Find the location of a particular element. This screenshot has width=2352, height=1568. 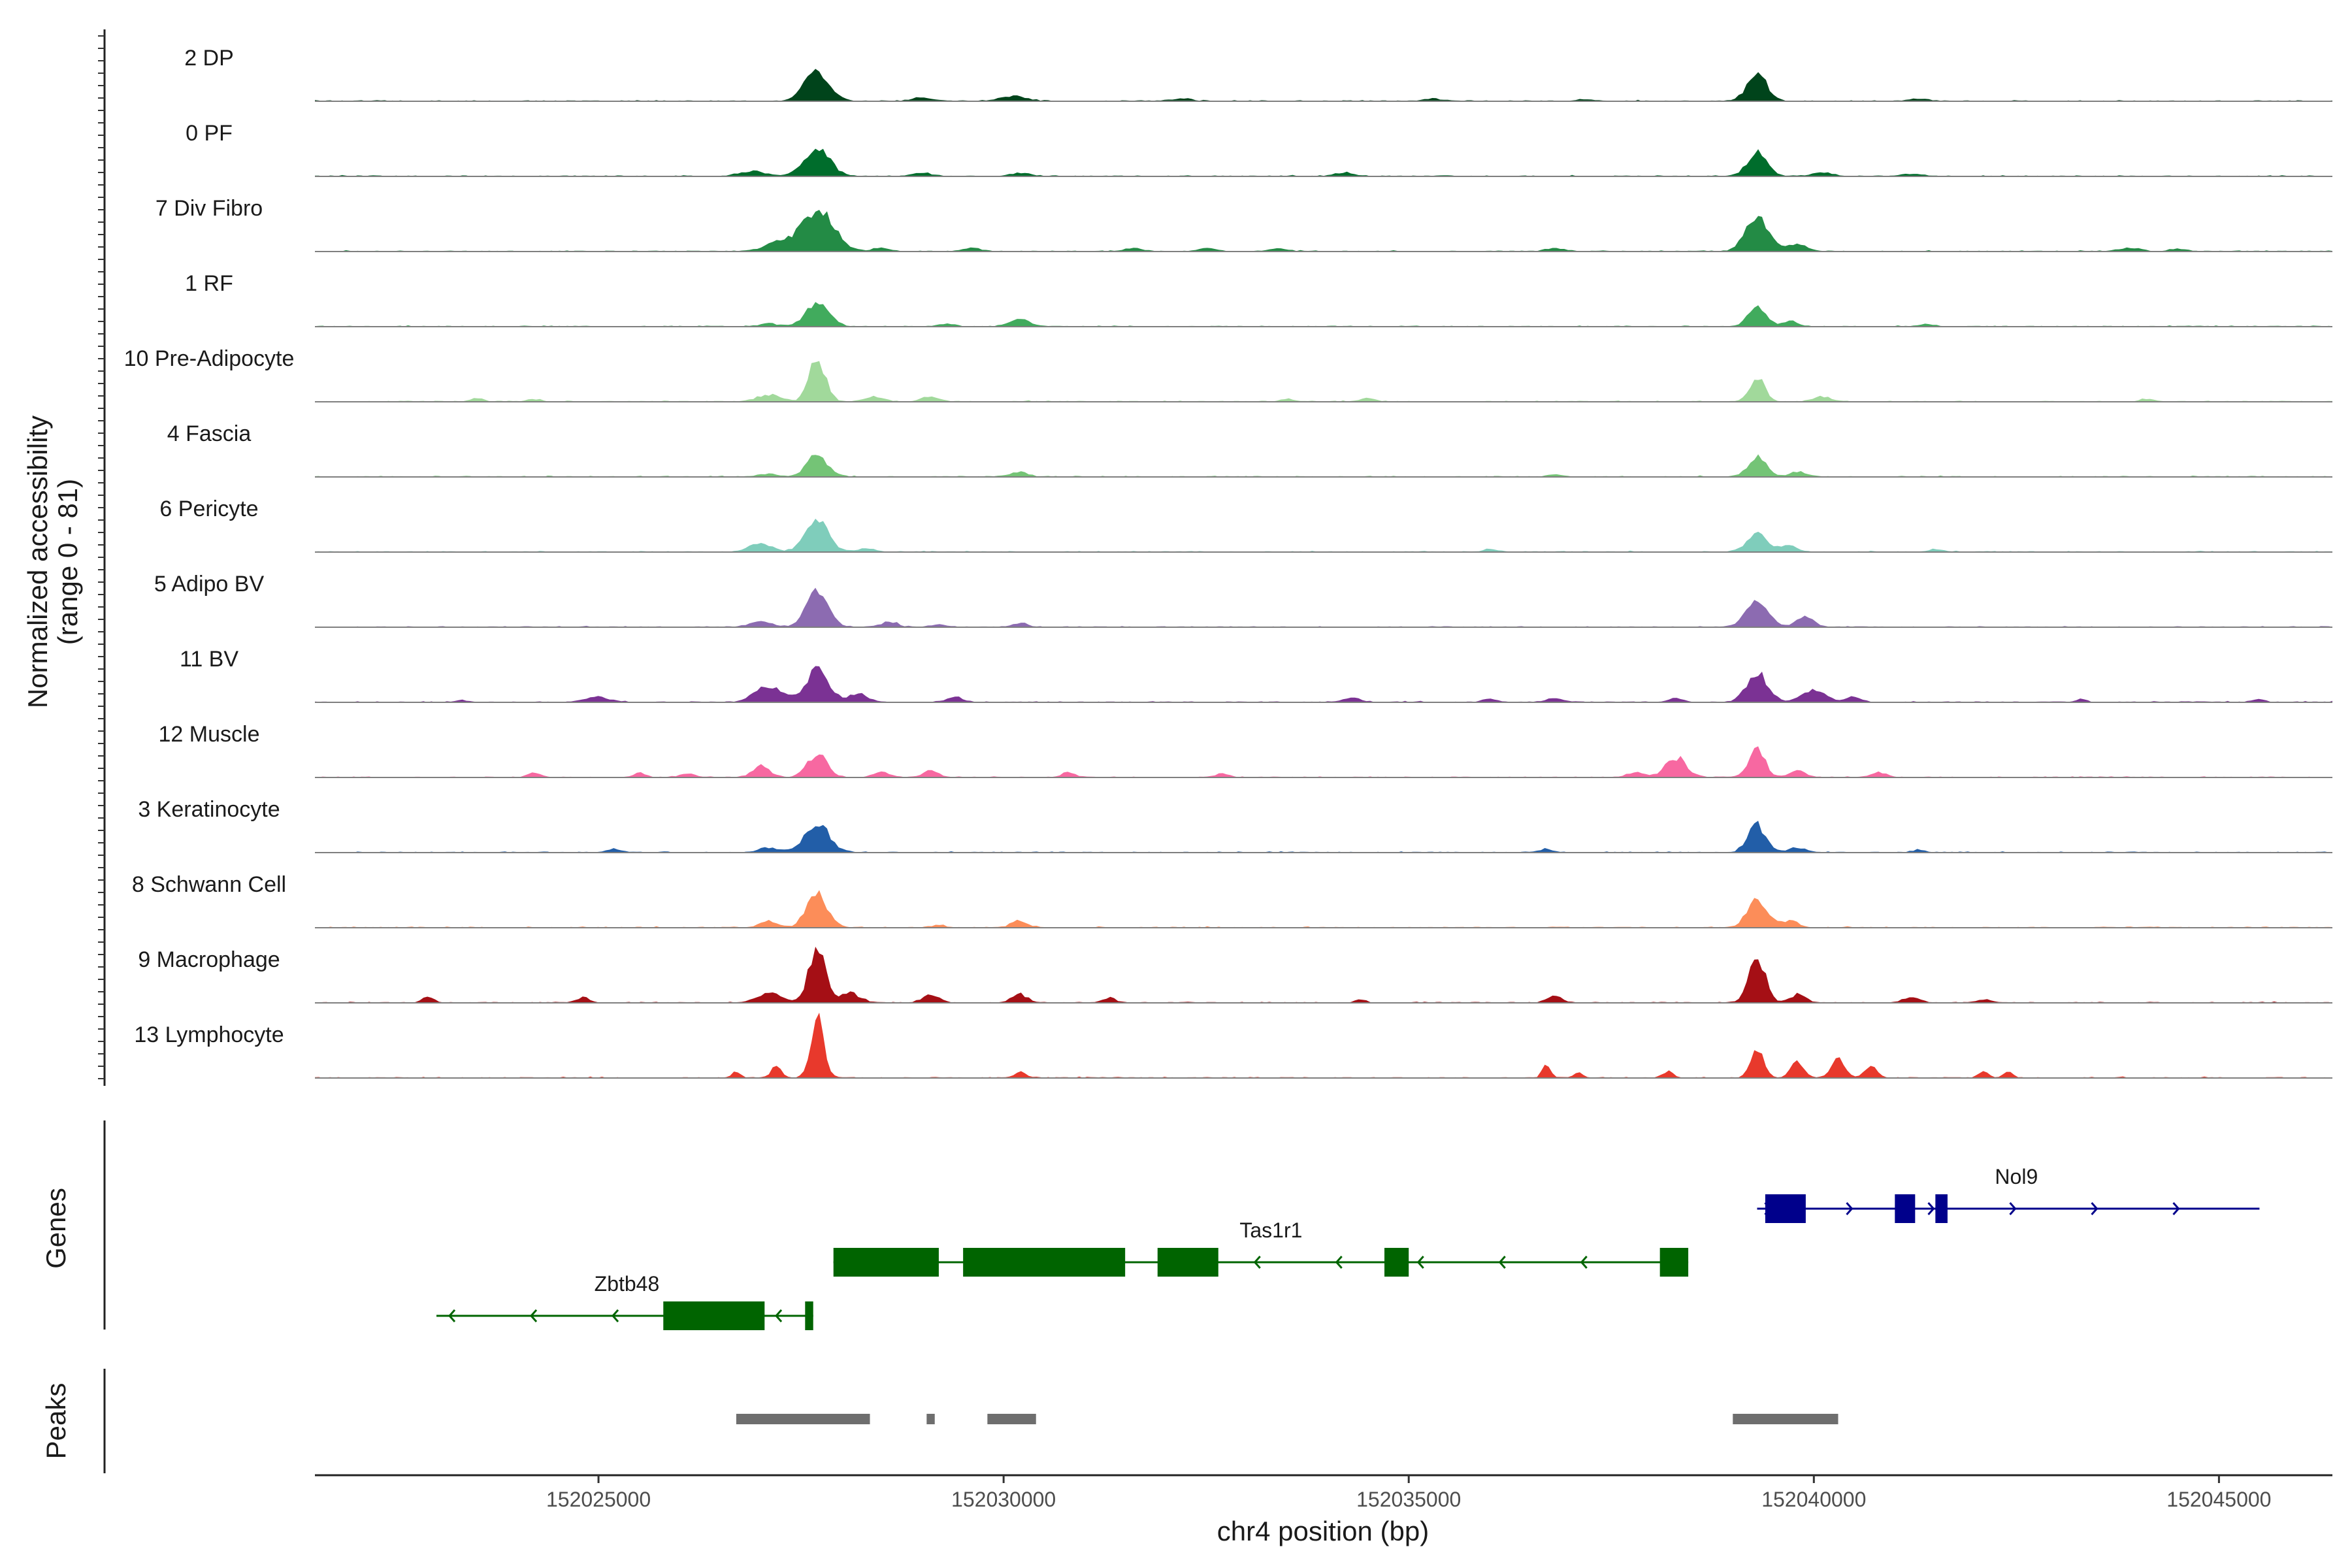

gene-zbtb48: Zbtb48 is located at coordinates (624, 1301).